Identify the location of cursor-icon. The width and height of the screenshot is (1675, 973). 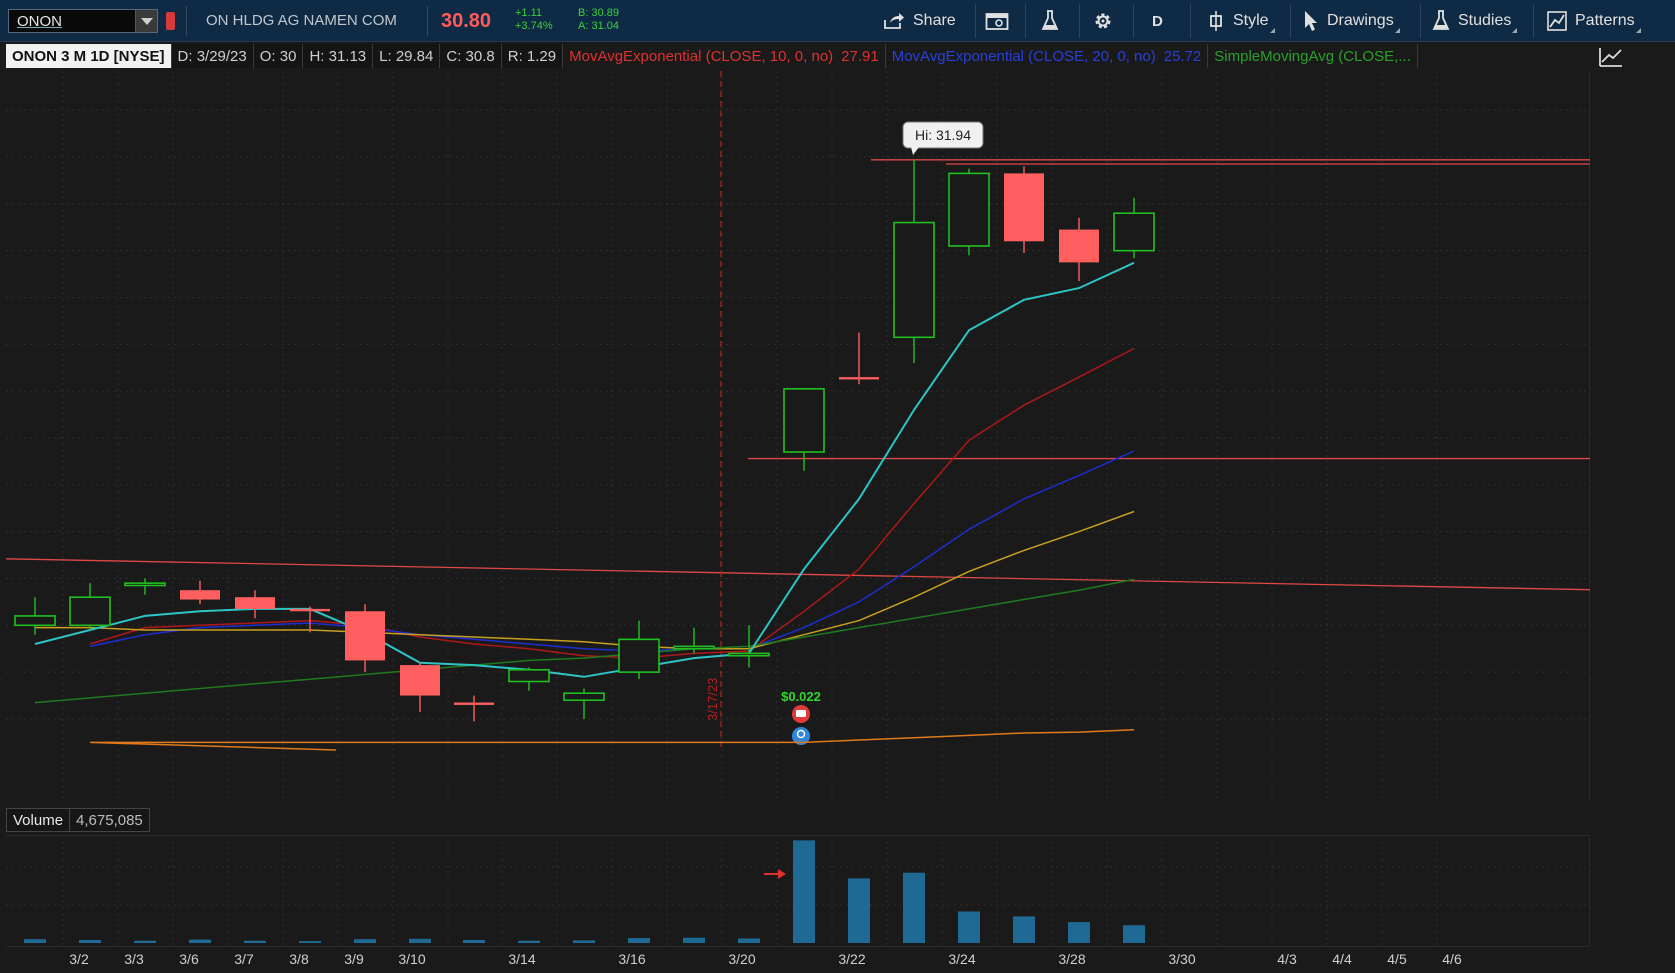
(1311, 21).